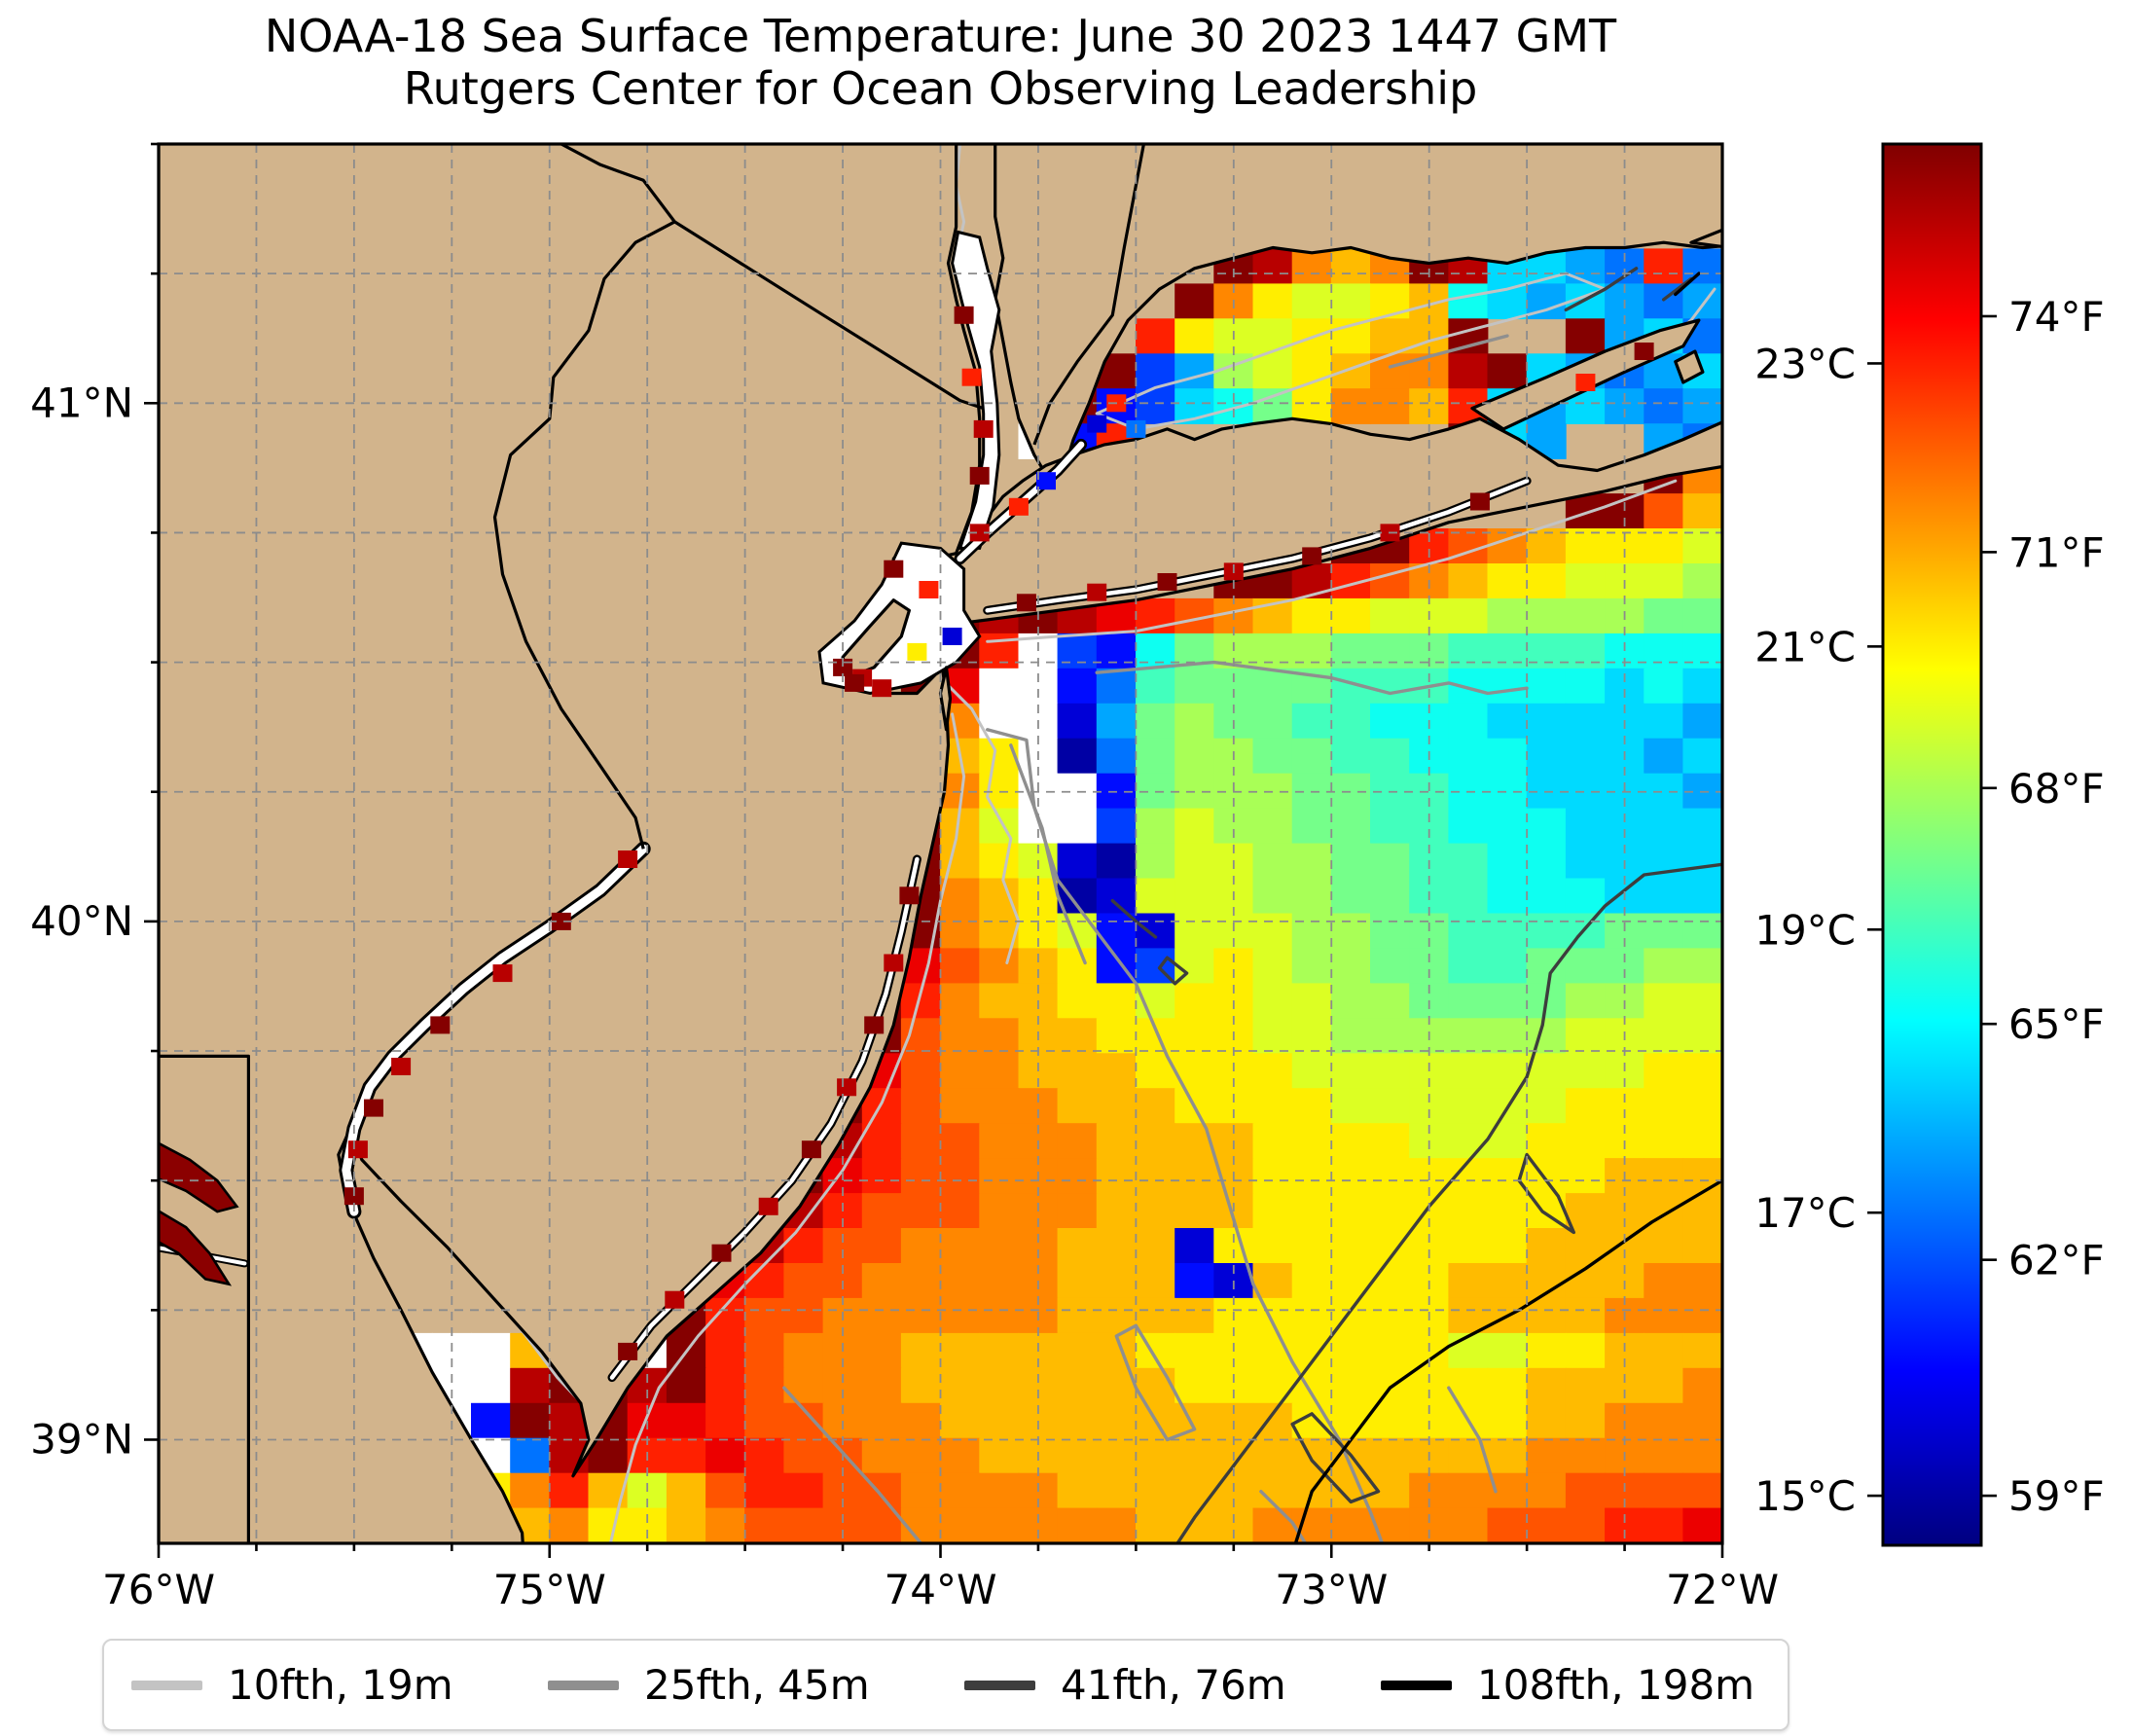 This screenshot has height=1736, width=2132. What do you see at coordinates (1472, 1440) in the screenshot?
I see `contour-25fth-line` at bounding box center [1472, 1440].